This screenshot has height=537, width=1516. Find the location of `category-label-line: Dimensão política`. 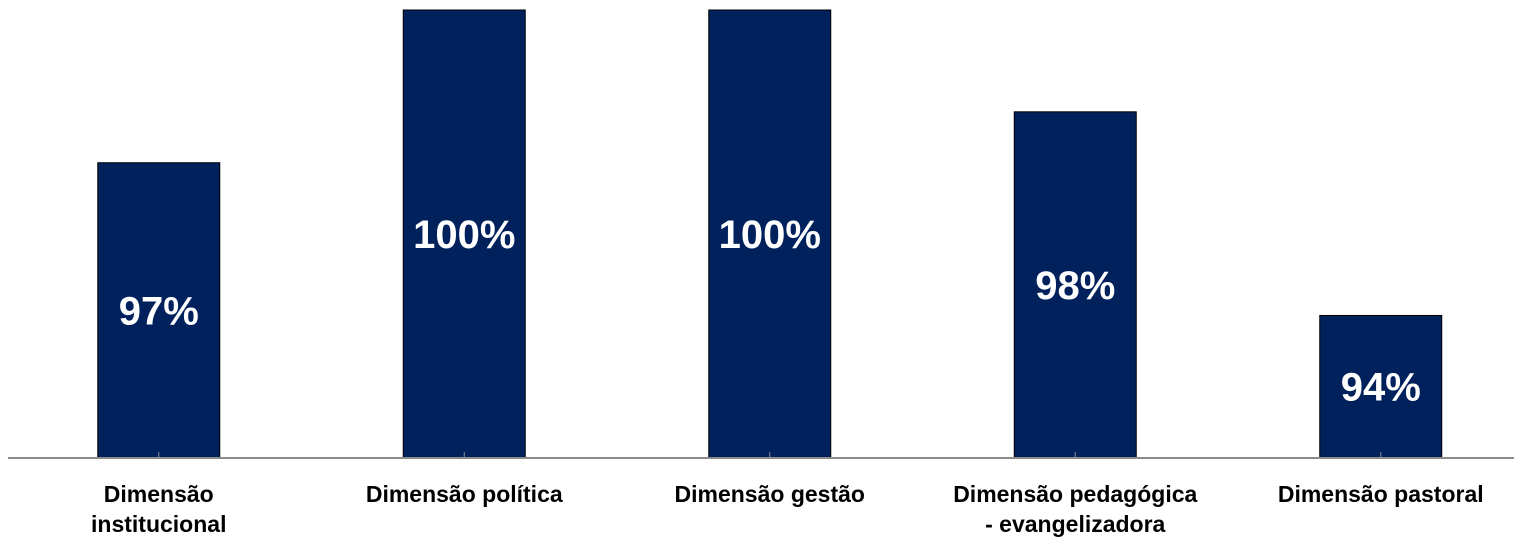

category-label-line: Dimensão política is located at coordinates (464, 494).